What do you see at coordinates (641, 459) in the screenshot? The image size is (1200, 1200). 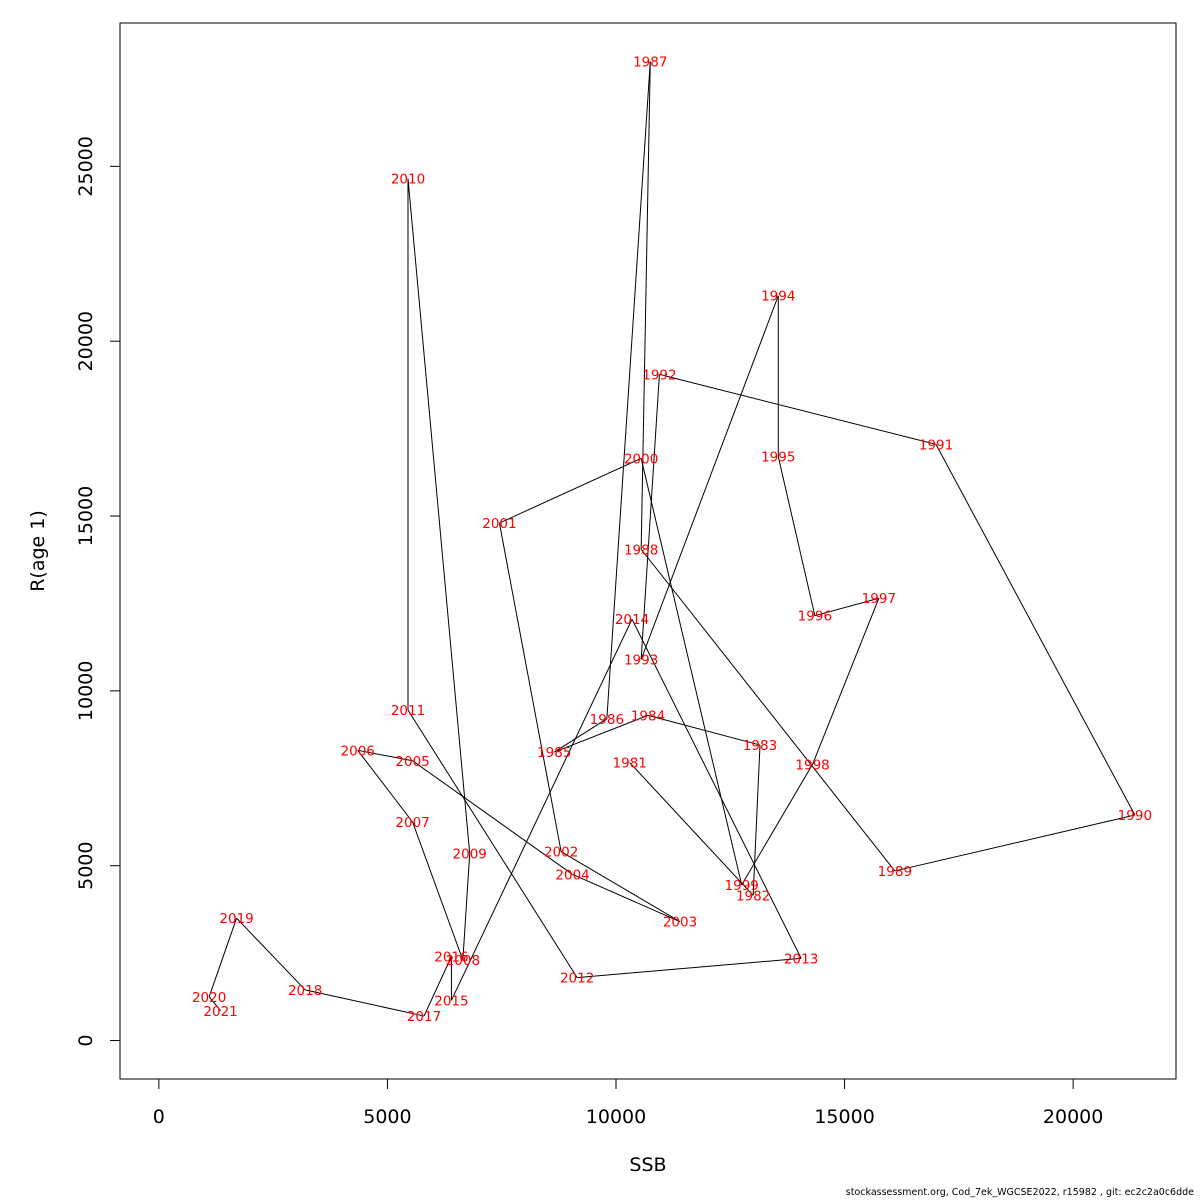 I see `year-label-2000: 2000` at bounding box center [641, 459].